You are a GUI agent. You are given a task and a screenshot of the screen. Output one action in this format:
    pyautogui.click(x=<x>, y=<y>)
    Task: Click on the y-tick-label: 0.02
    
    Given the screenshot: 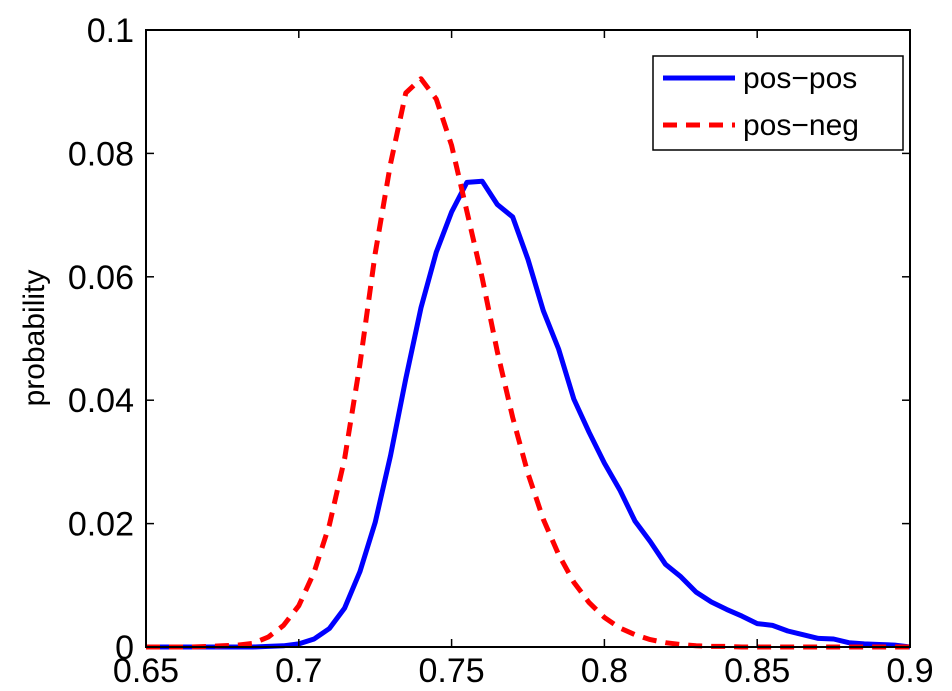 What is the action you would take?
    pyautogui.click(x=101, y=525)
    